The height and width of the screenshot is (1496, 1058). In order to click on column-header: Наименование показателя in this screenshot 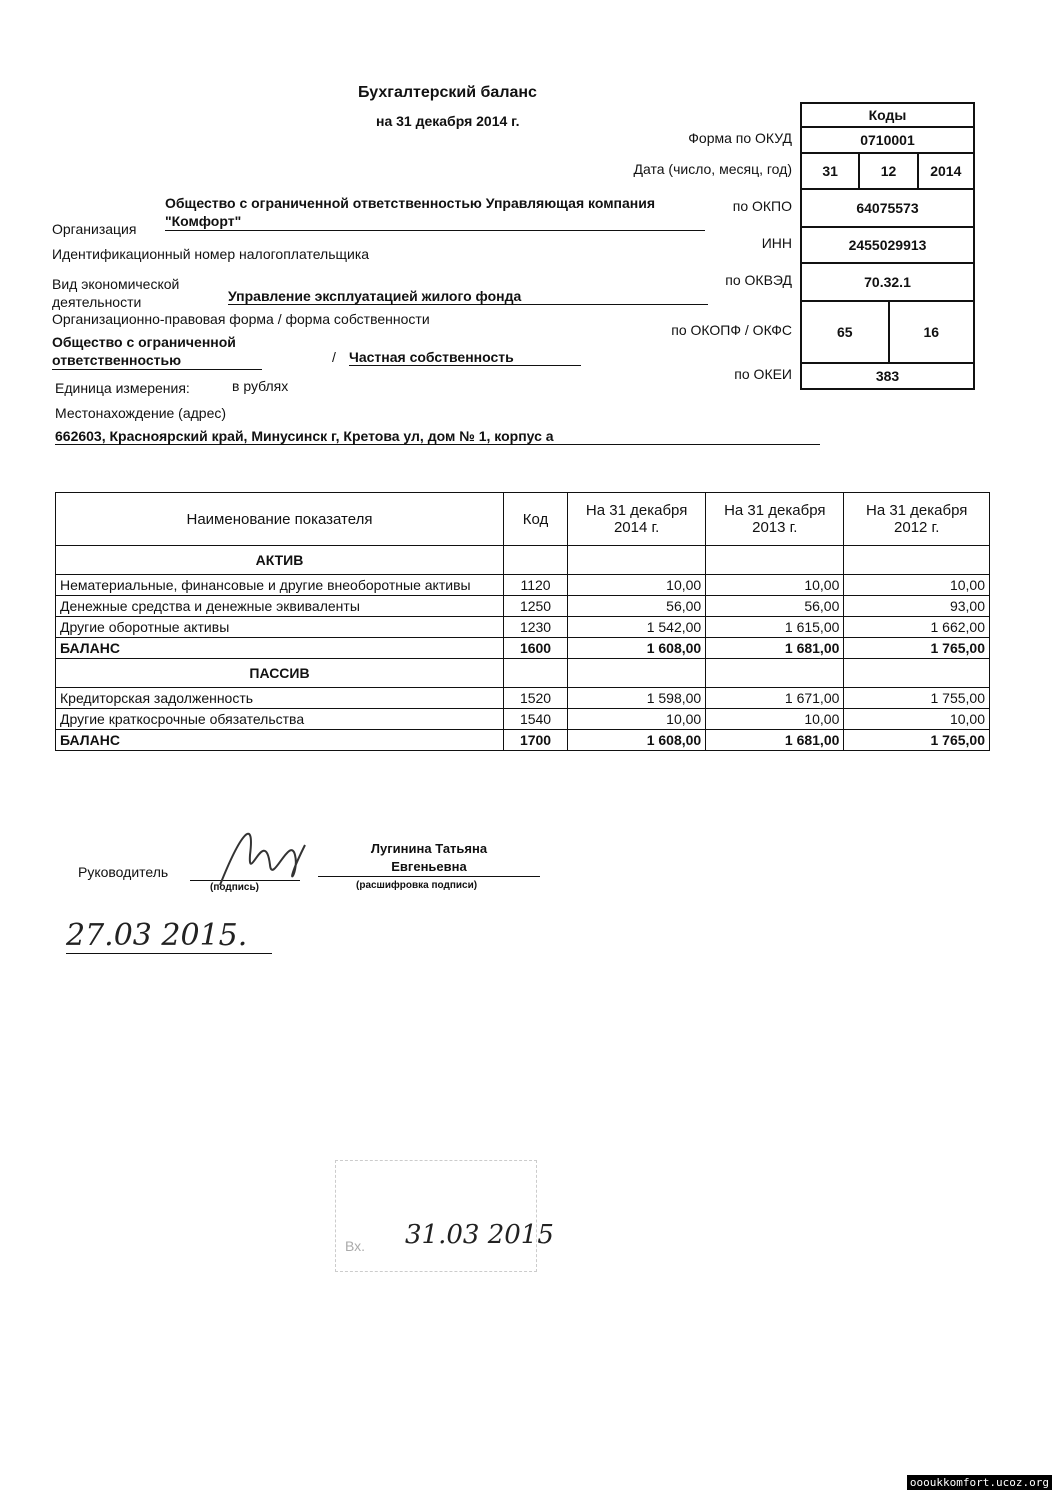, I will do `click(279, 519)`.